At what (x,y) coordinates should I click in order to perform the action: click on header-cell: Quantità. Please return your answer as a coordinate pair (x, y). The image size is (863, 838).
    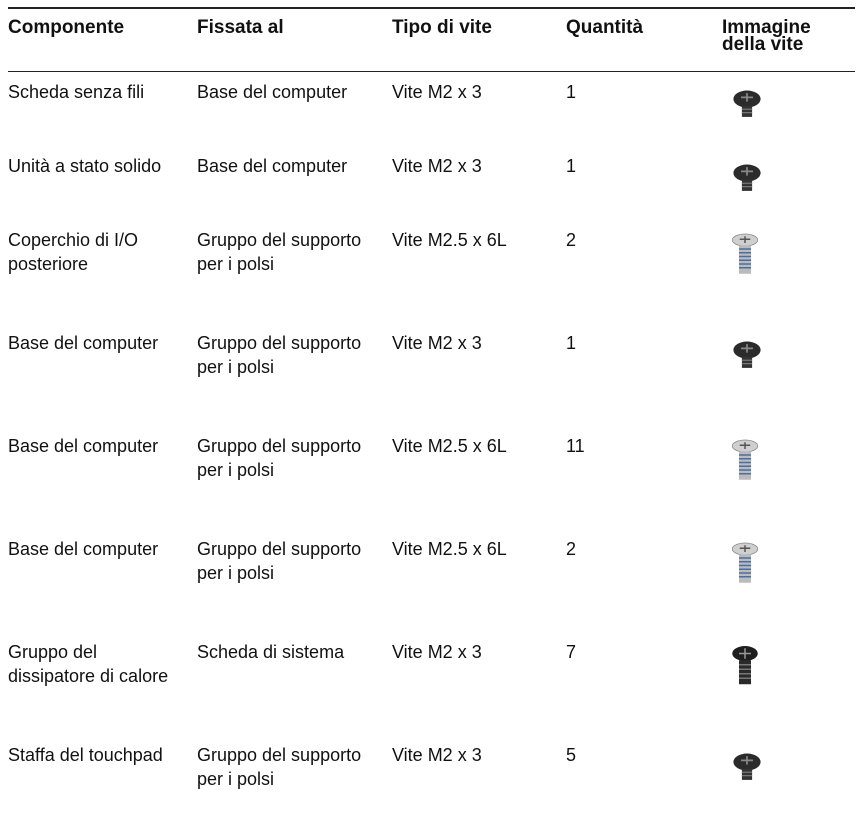
    Looking at the image, I should click on (644, 39).